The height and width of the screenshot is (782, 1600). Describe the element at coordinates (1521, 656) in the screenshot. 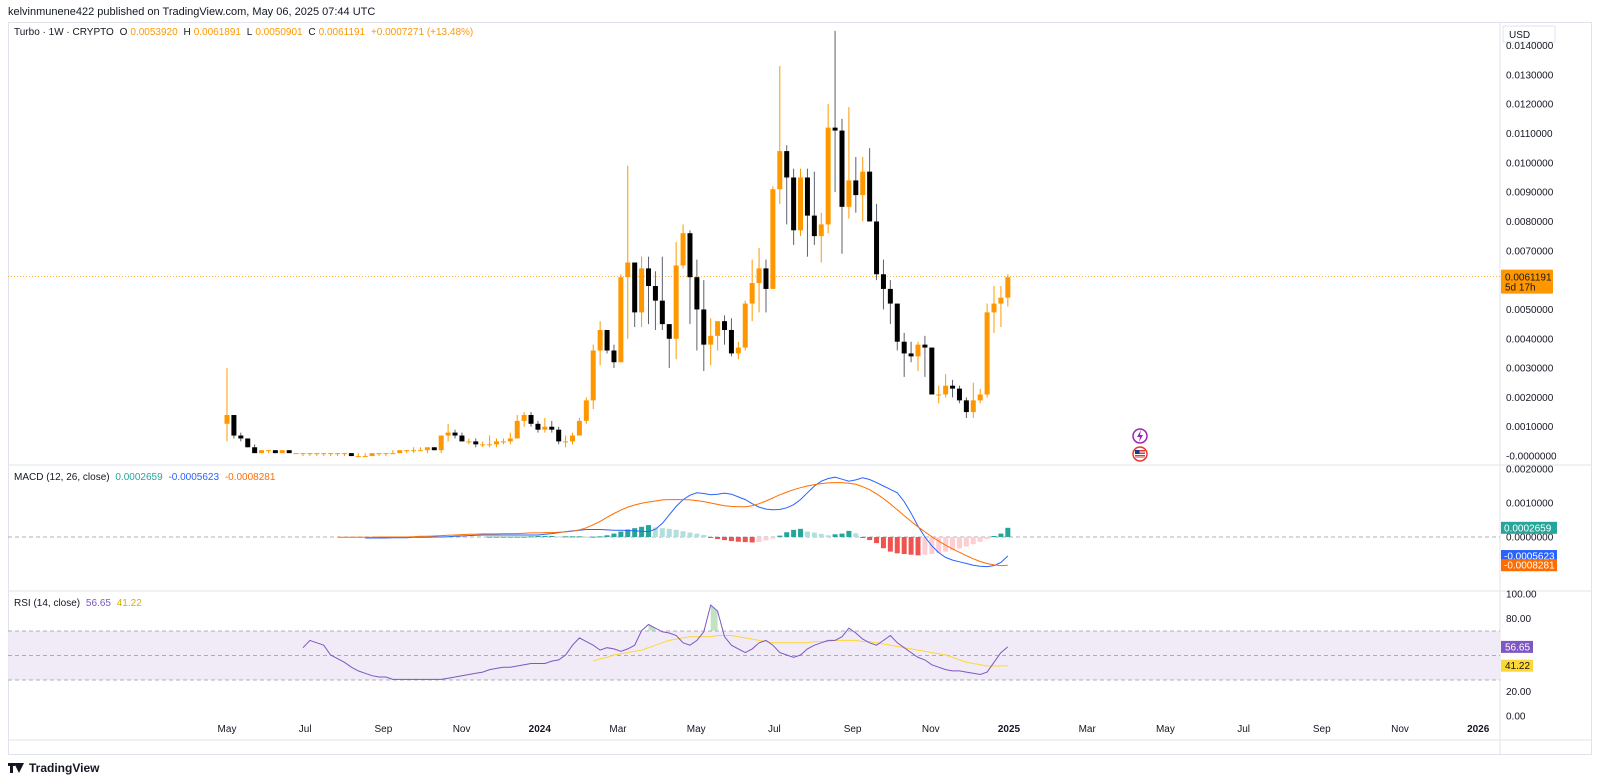

I see `rsi-axis: 100.00 80.00 20.00 0.00` at that location.